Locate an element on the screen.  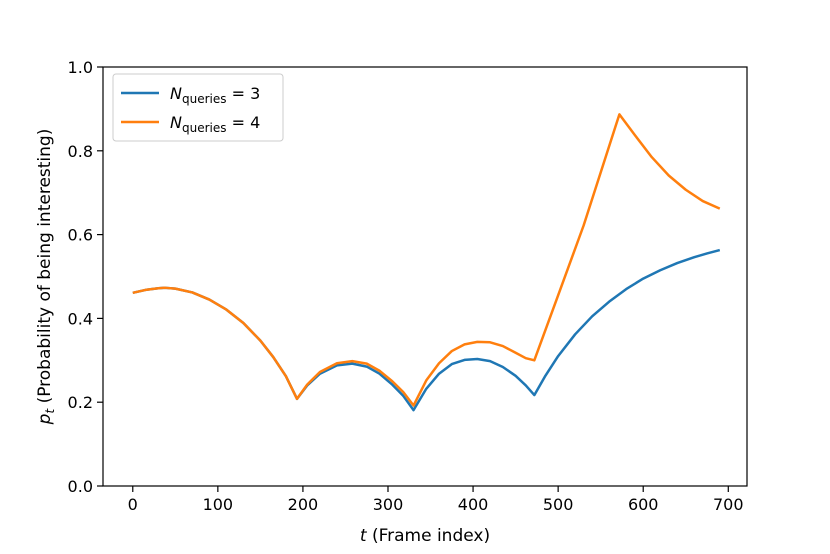
y-axis-label-sub: t is located at coordinates (50, 411).